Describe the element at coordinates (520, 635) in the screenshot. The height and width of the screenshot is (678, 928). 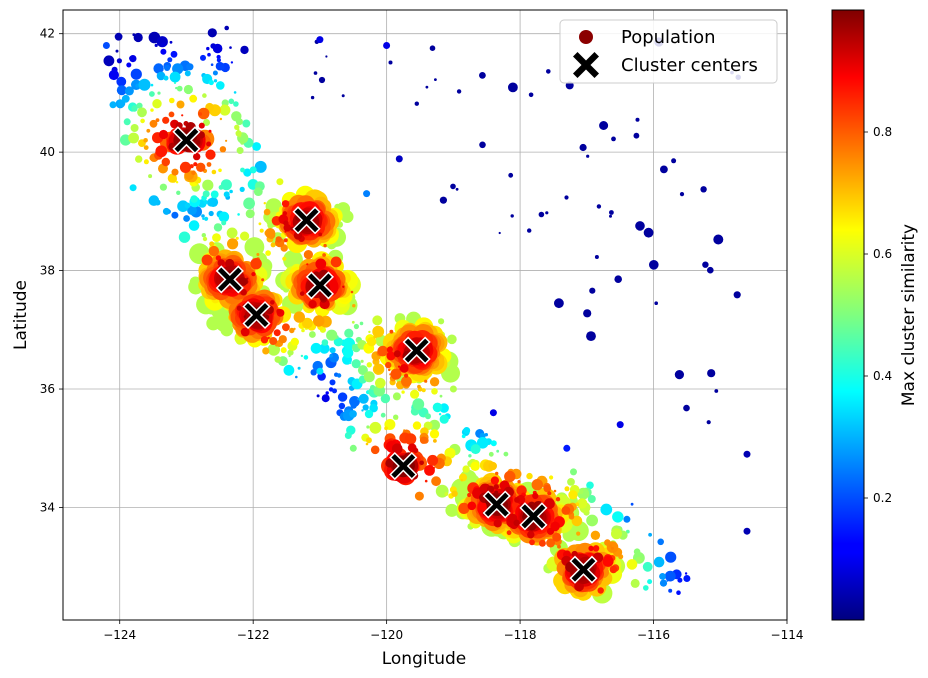
I see `x-tick-label: −118` at that location.